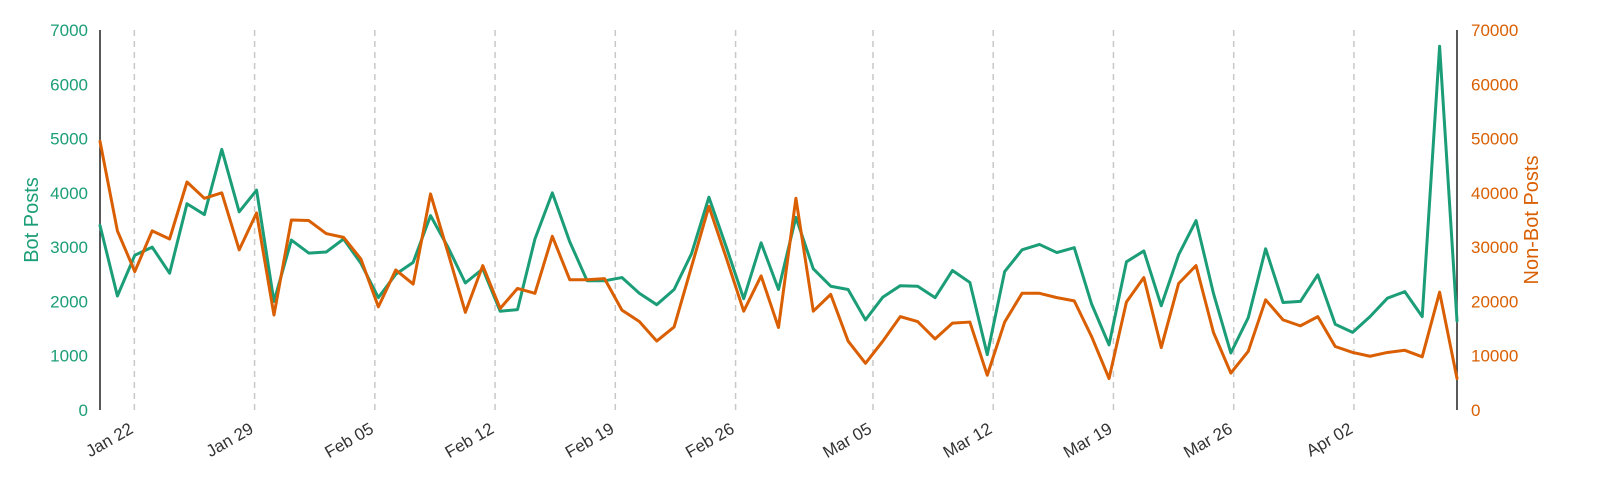 The image size is (1600, 500). What do you see at coordinates (589, 440) in the screenshot?
I see `x-tick-label: Feb 19` at bounding box center [589, 440].